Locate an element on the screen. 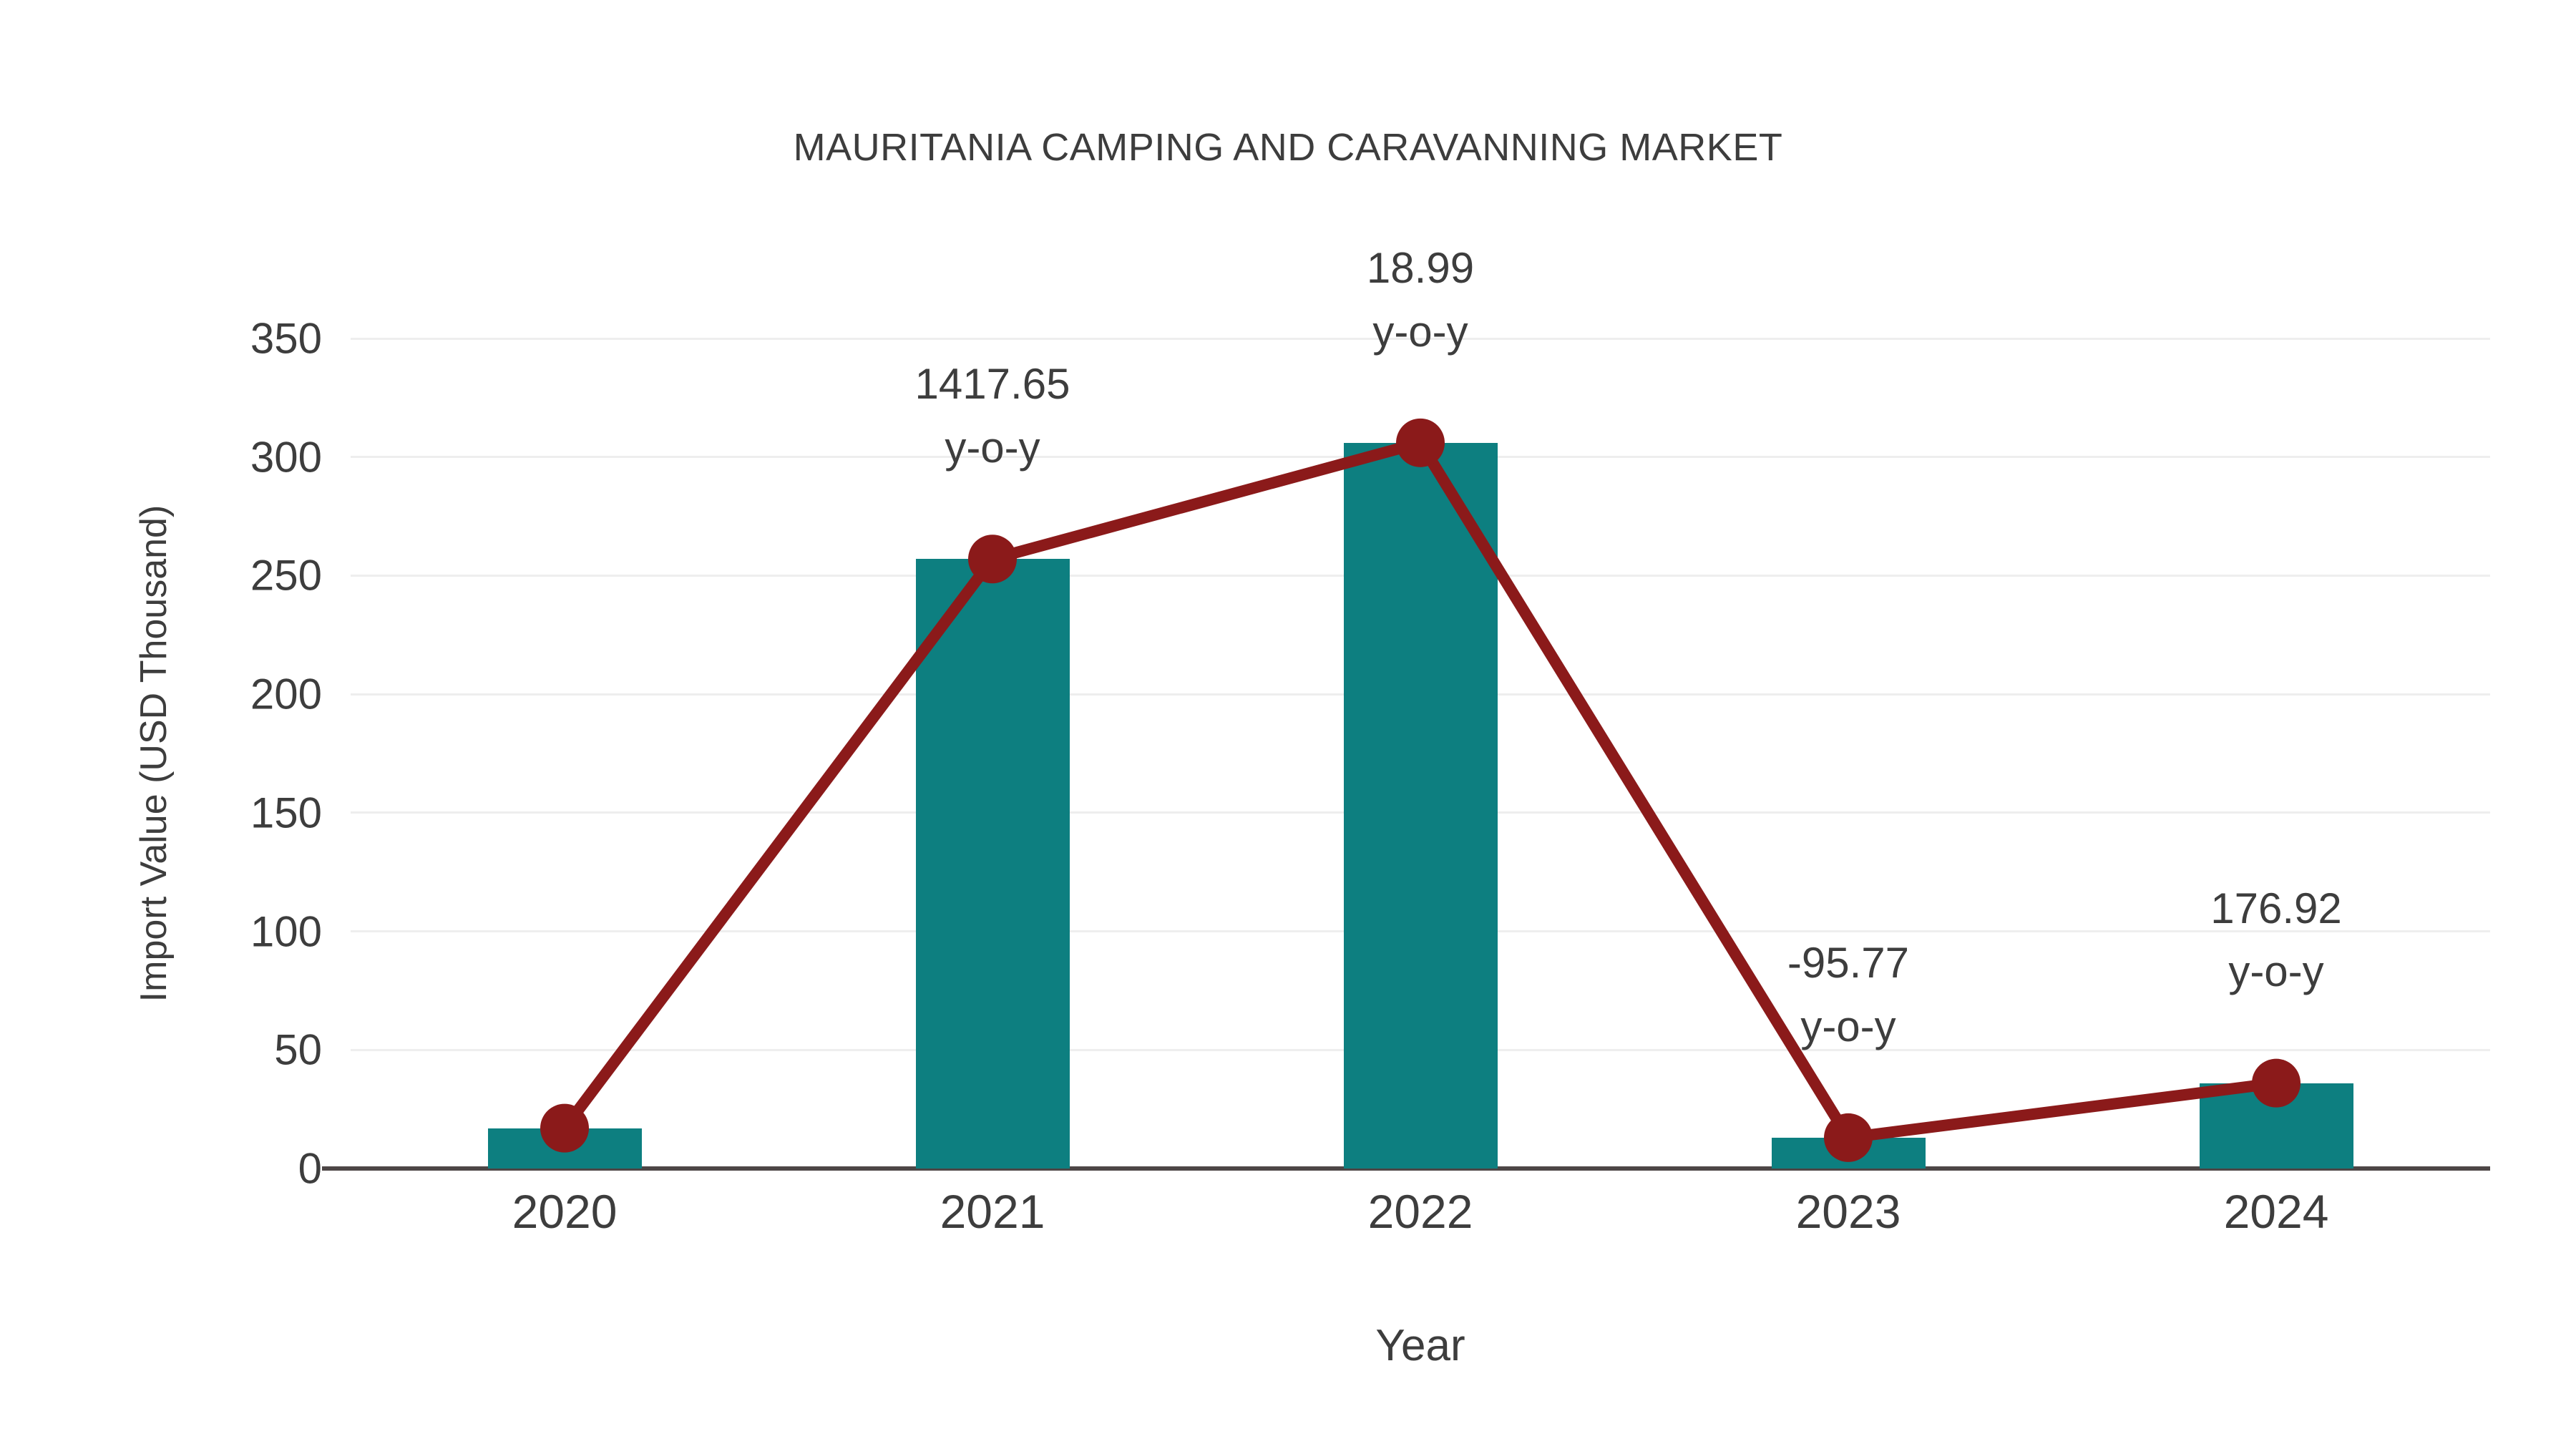  y-axis-tick-label: 300 is located at coordinates (286, 457).